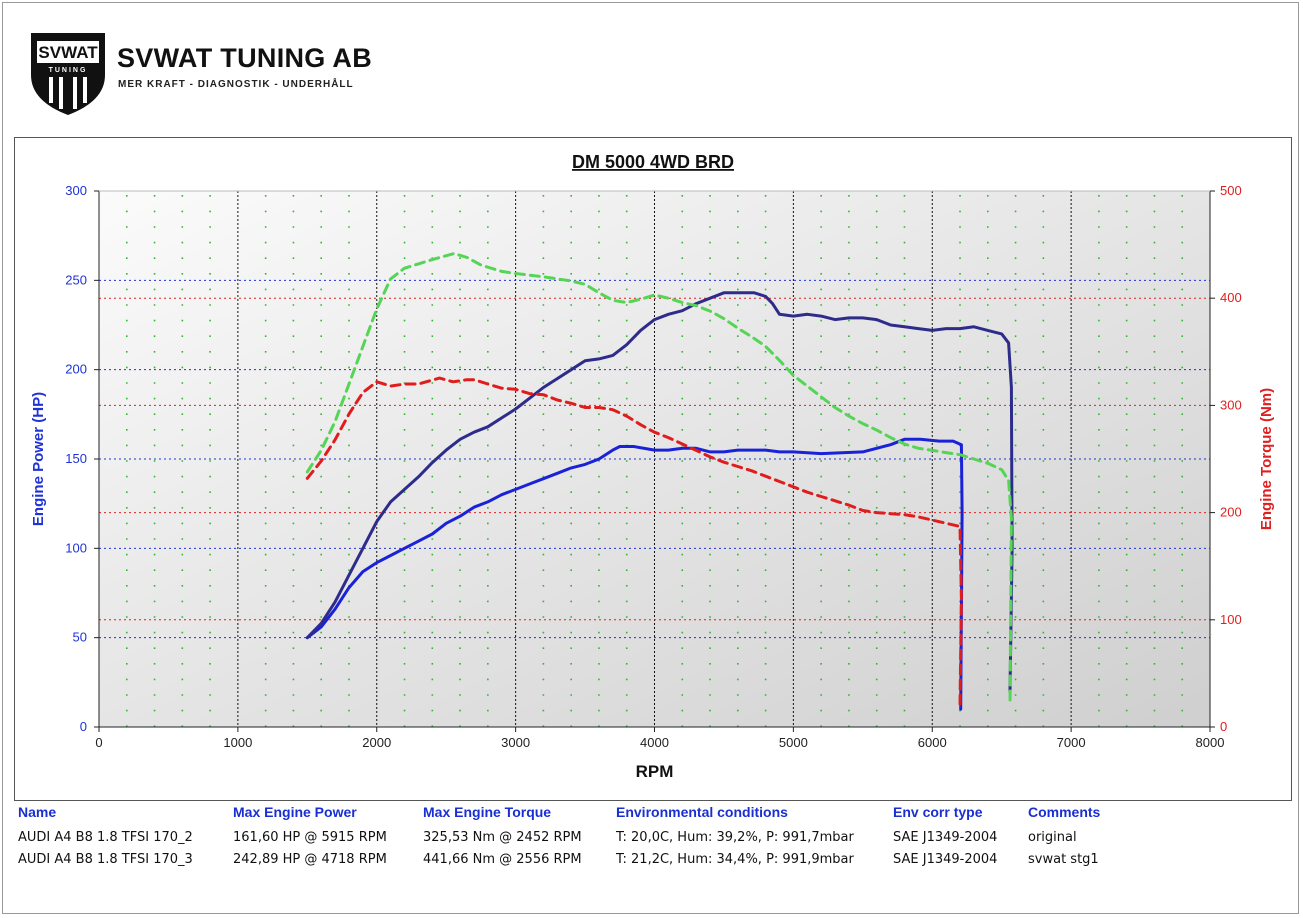 The width and height of the screenshot is (1303, 918). I want to click on y-right-tick-label: 100, so click(1231, 619).